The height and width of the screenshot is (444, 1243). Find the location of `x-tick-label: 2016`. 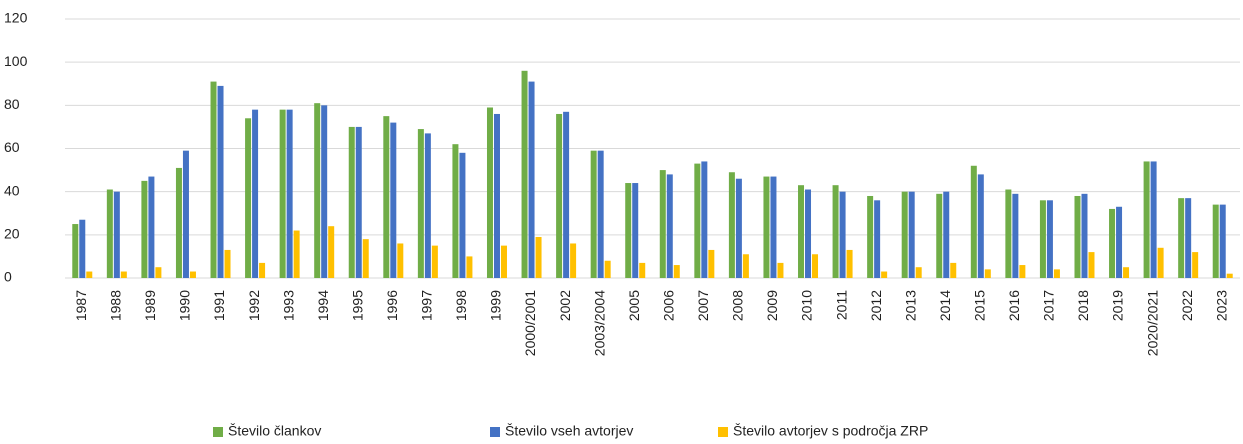

x-tick-label: 2016 is located at coordinates (1014, 305).